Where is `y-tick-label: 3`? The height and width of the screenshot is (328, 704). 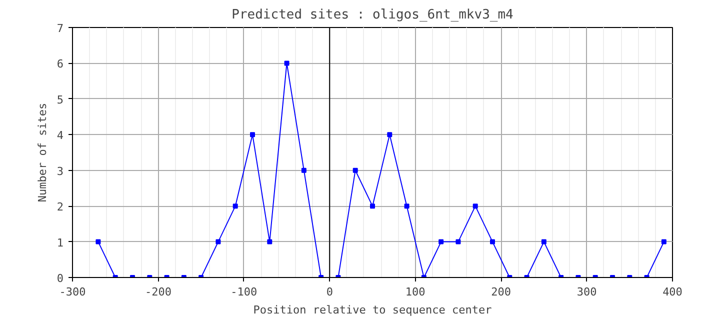
y-tick-label: 3 is located at coordinates (60, 171).